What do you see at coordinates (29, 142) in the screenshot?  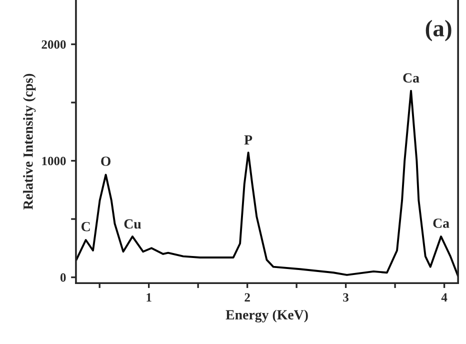 I see `y-axis-title: Relative Intensity (cps)` at bounding box center [29, 142].